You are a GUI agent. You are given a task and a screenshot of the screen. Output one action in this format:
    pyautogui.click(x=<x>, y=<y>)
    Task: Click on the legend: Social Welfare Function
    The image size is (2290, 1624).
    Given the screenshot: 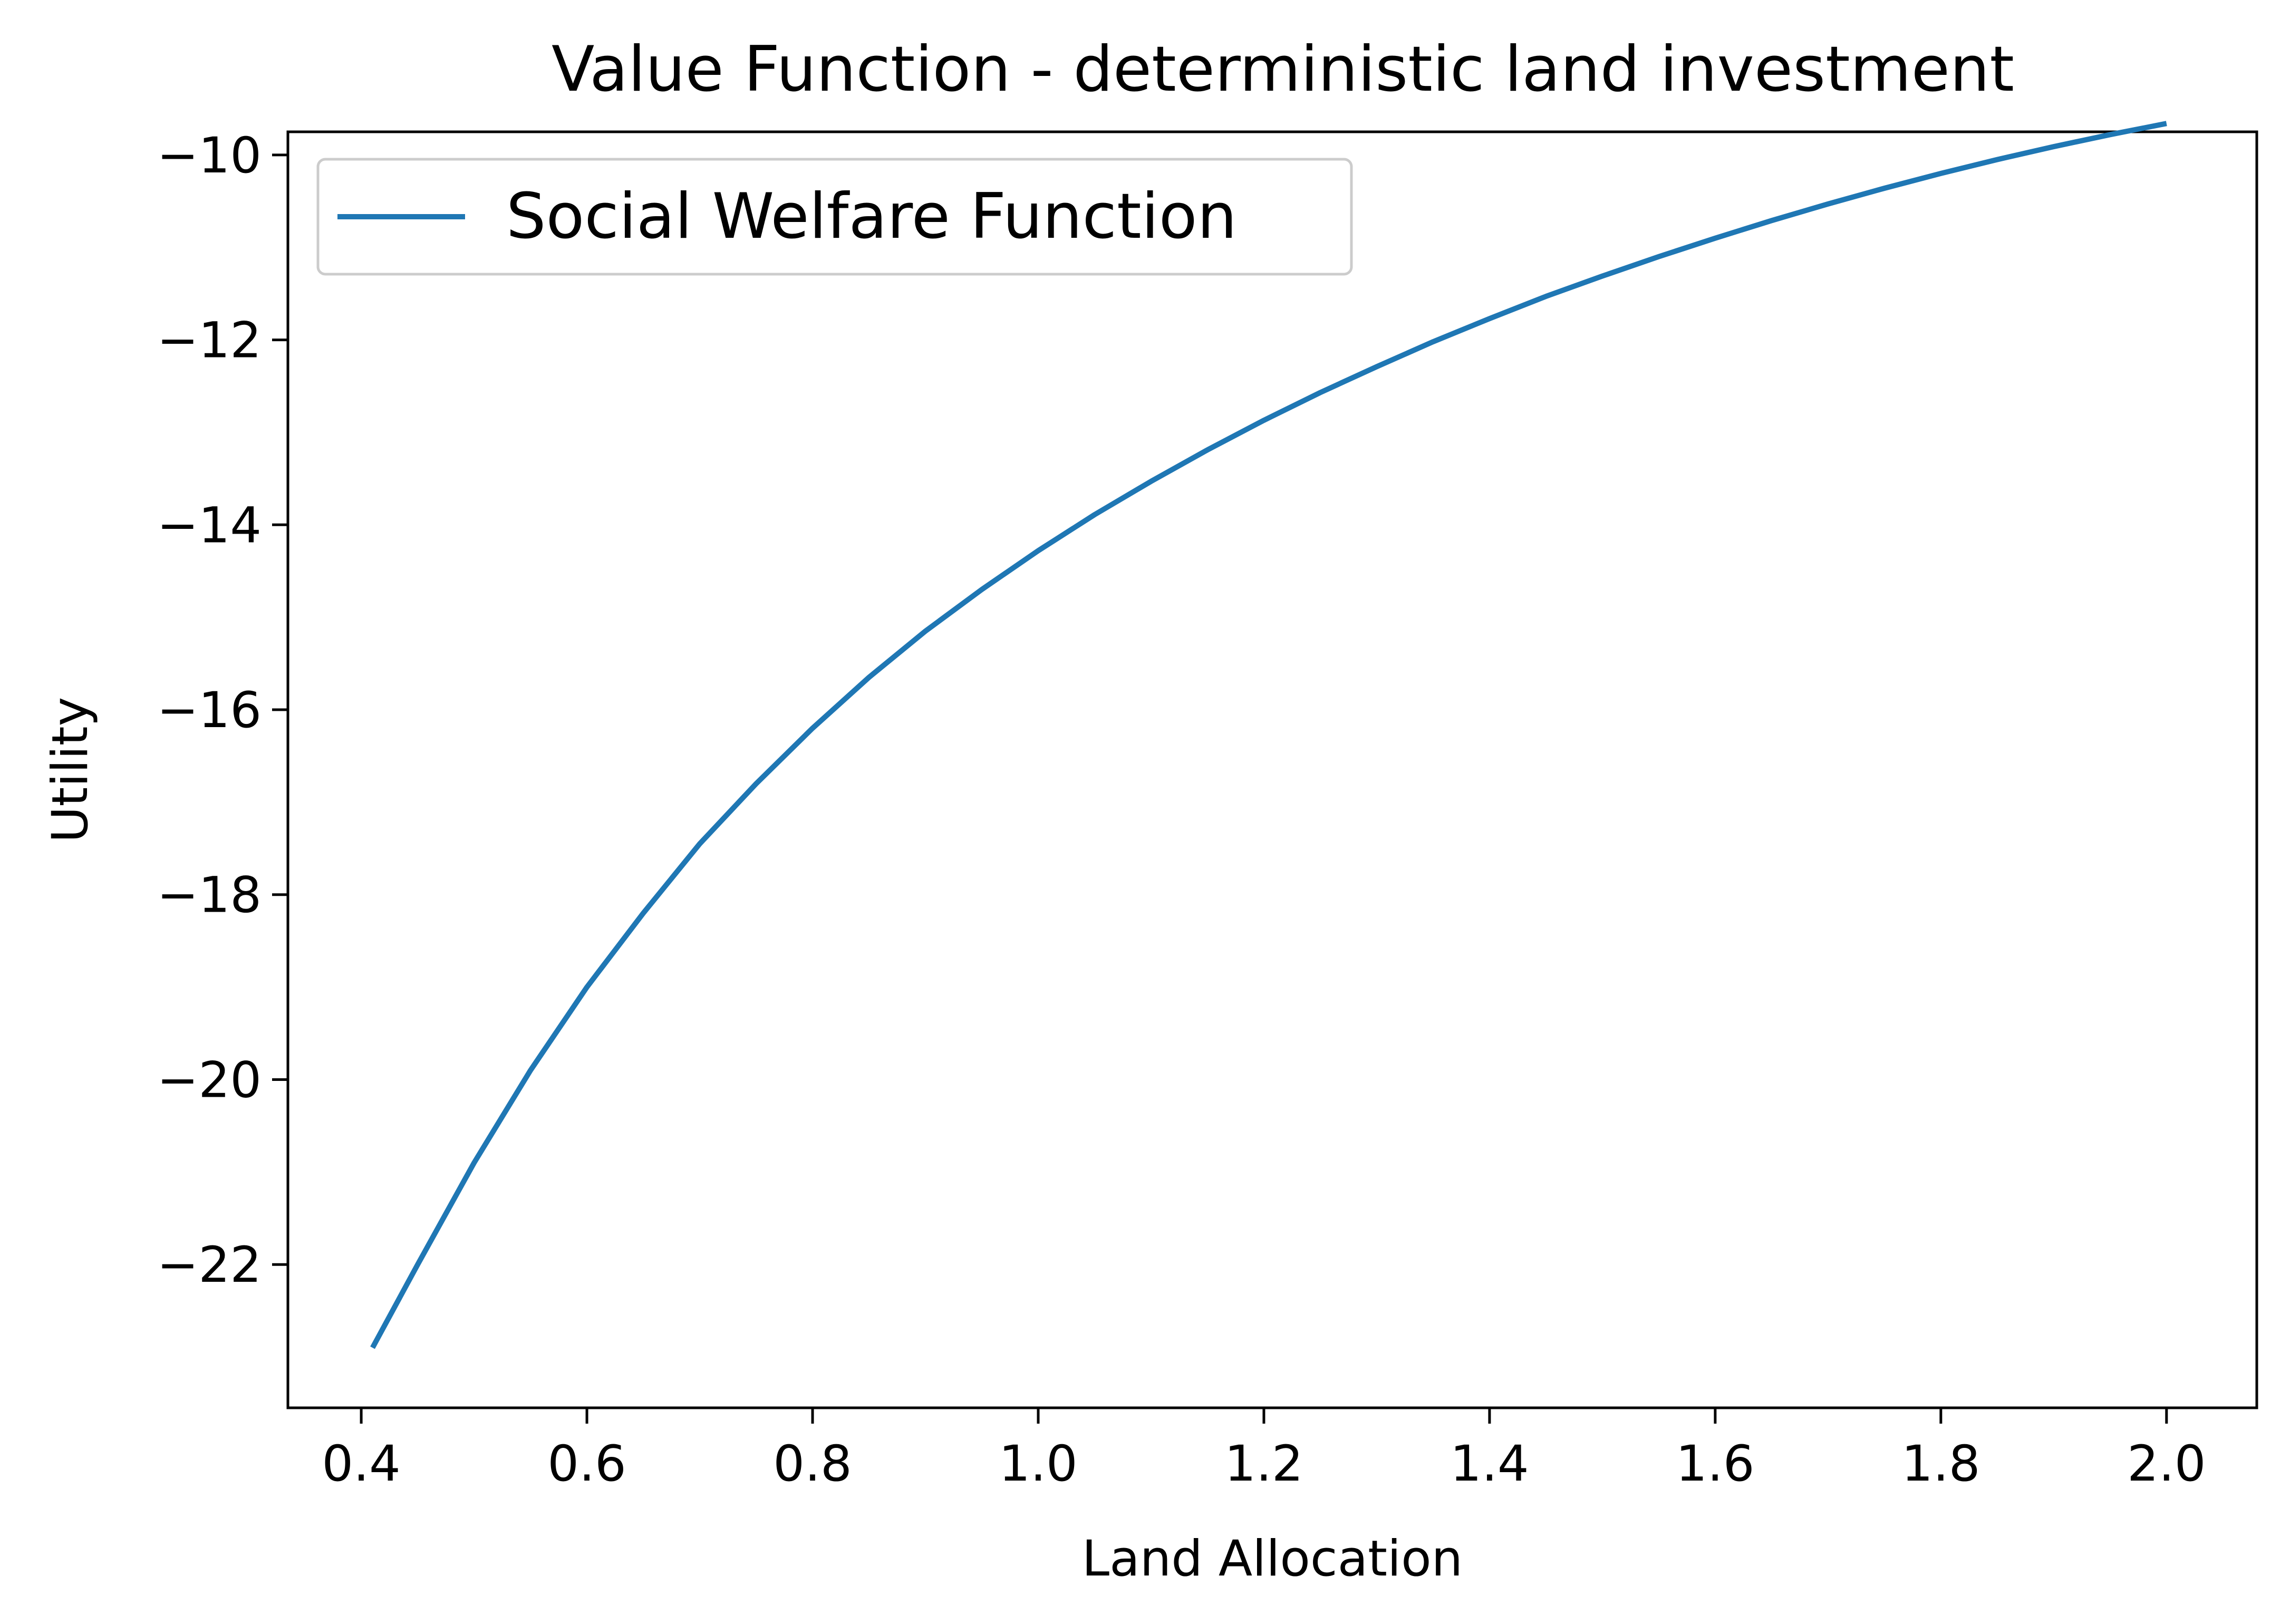 What is the action you would take?
    pyautogui.click(x=835, y=217)
    